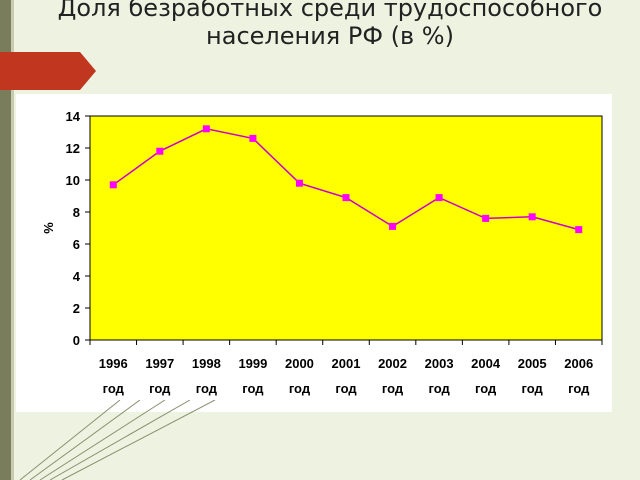 The width and height of the screenshot is (640, 480). Describe the element at coordinates (76, 212) in the screenshot. I see `y-tick-label: 8` at that location.